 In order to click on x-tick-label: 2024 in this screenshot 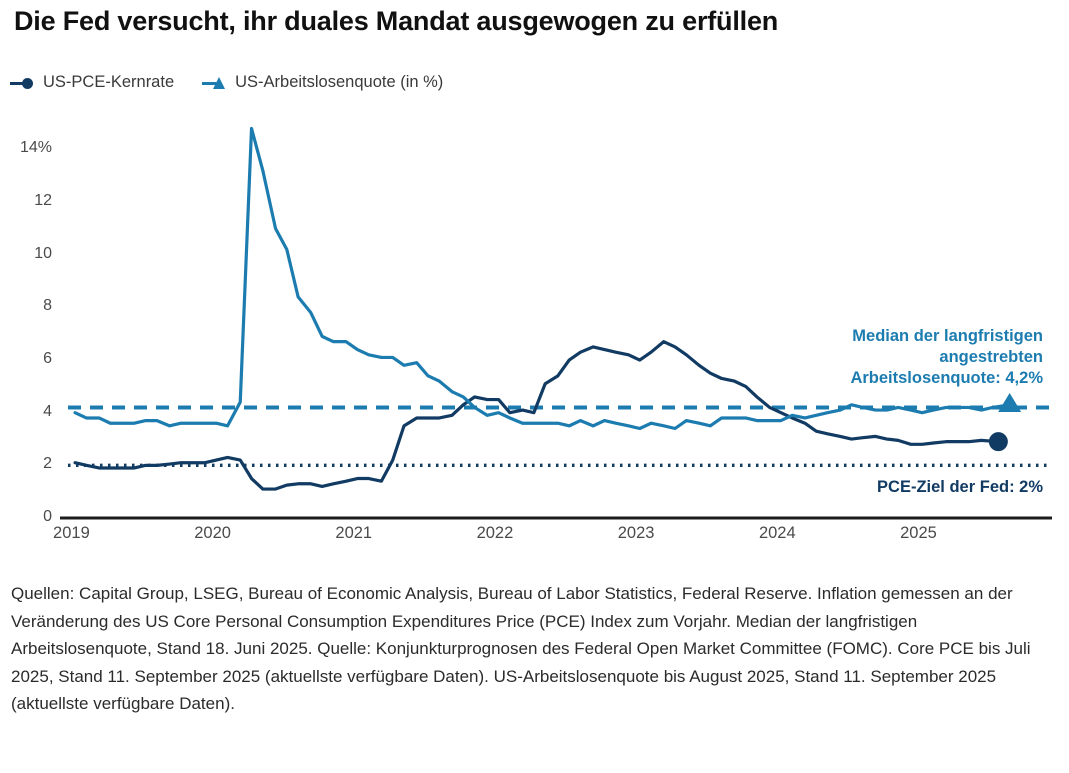, I will do `click(777, 533)`.